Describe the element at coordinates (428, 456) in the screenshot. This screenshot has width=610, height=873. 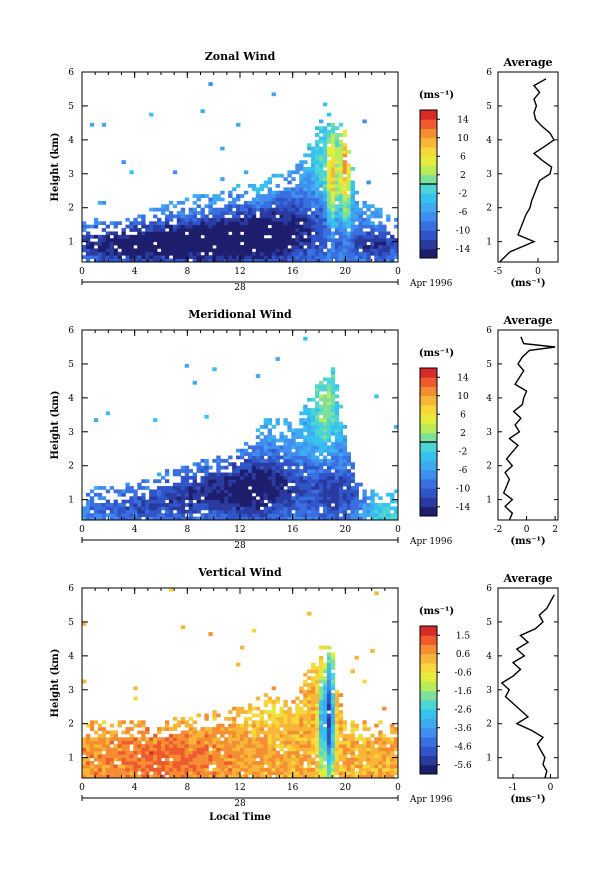
I see `colorbar-swatch` at that location.